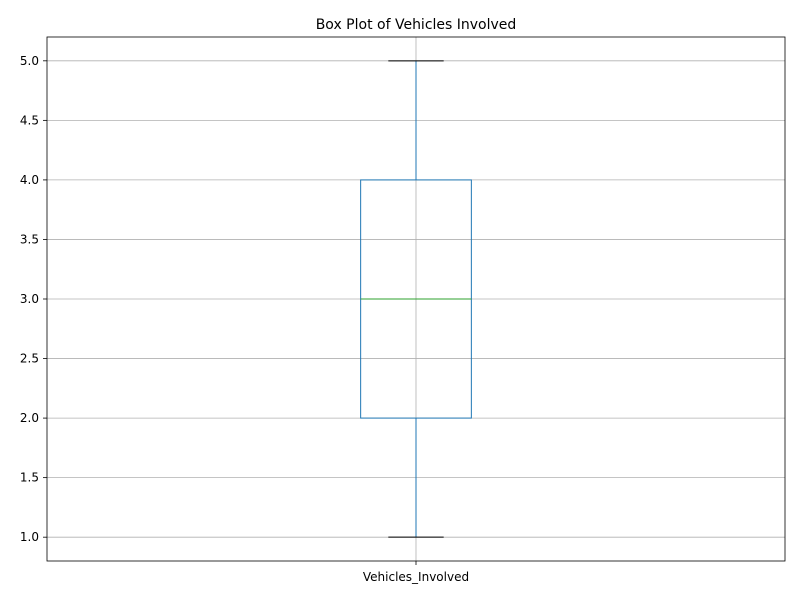  I want to click on y-tick-label: 4.0, so click(29, 180).